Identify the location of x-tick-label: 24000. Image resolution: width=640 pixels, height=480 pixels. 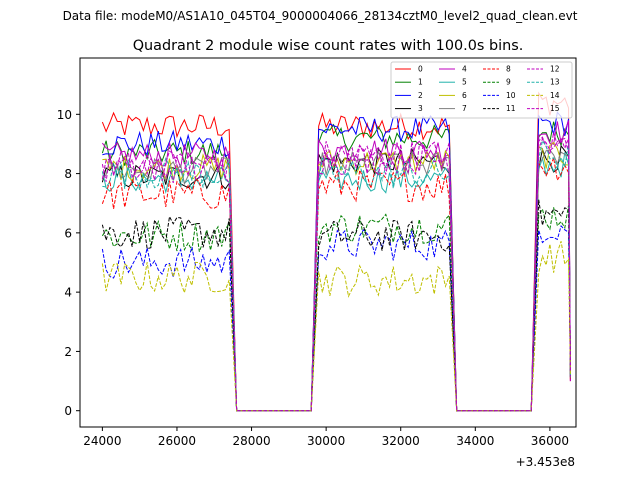
(102, 441).